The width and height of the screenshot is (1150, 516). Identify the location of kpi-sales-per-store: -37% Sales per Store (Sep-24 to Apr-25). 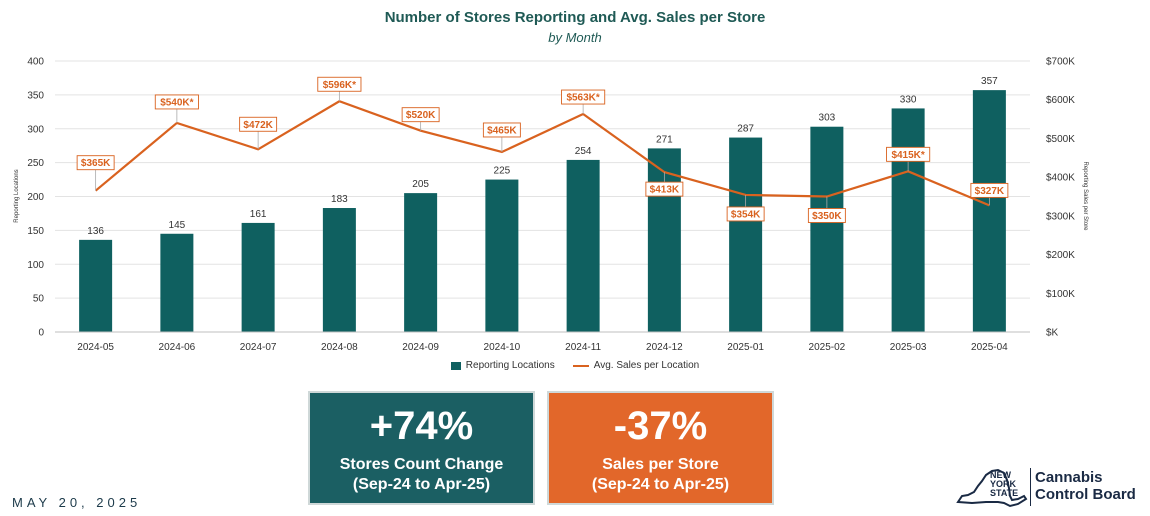
(660, 448).